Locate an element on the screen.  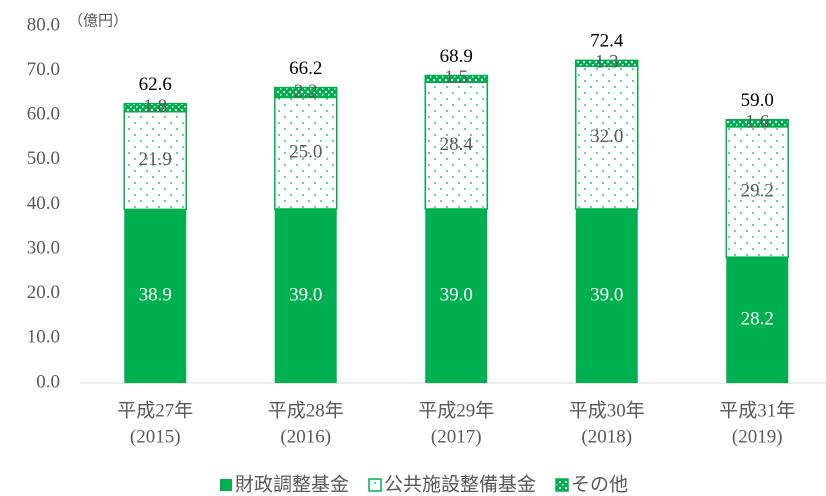
data-label: 21.9 is located at coordinates (155, 159).